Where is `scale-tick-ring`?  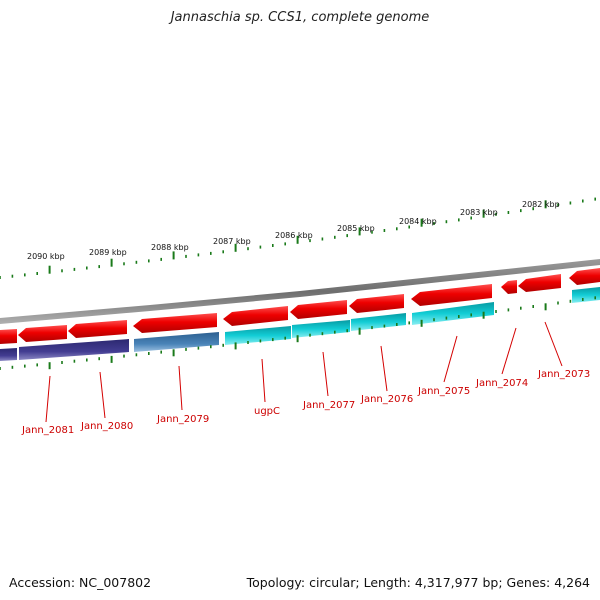
scale-tick-ring is located at coordinates (298, 238).